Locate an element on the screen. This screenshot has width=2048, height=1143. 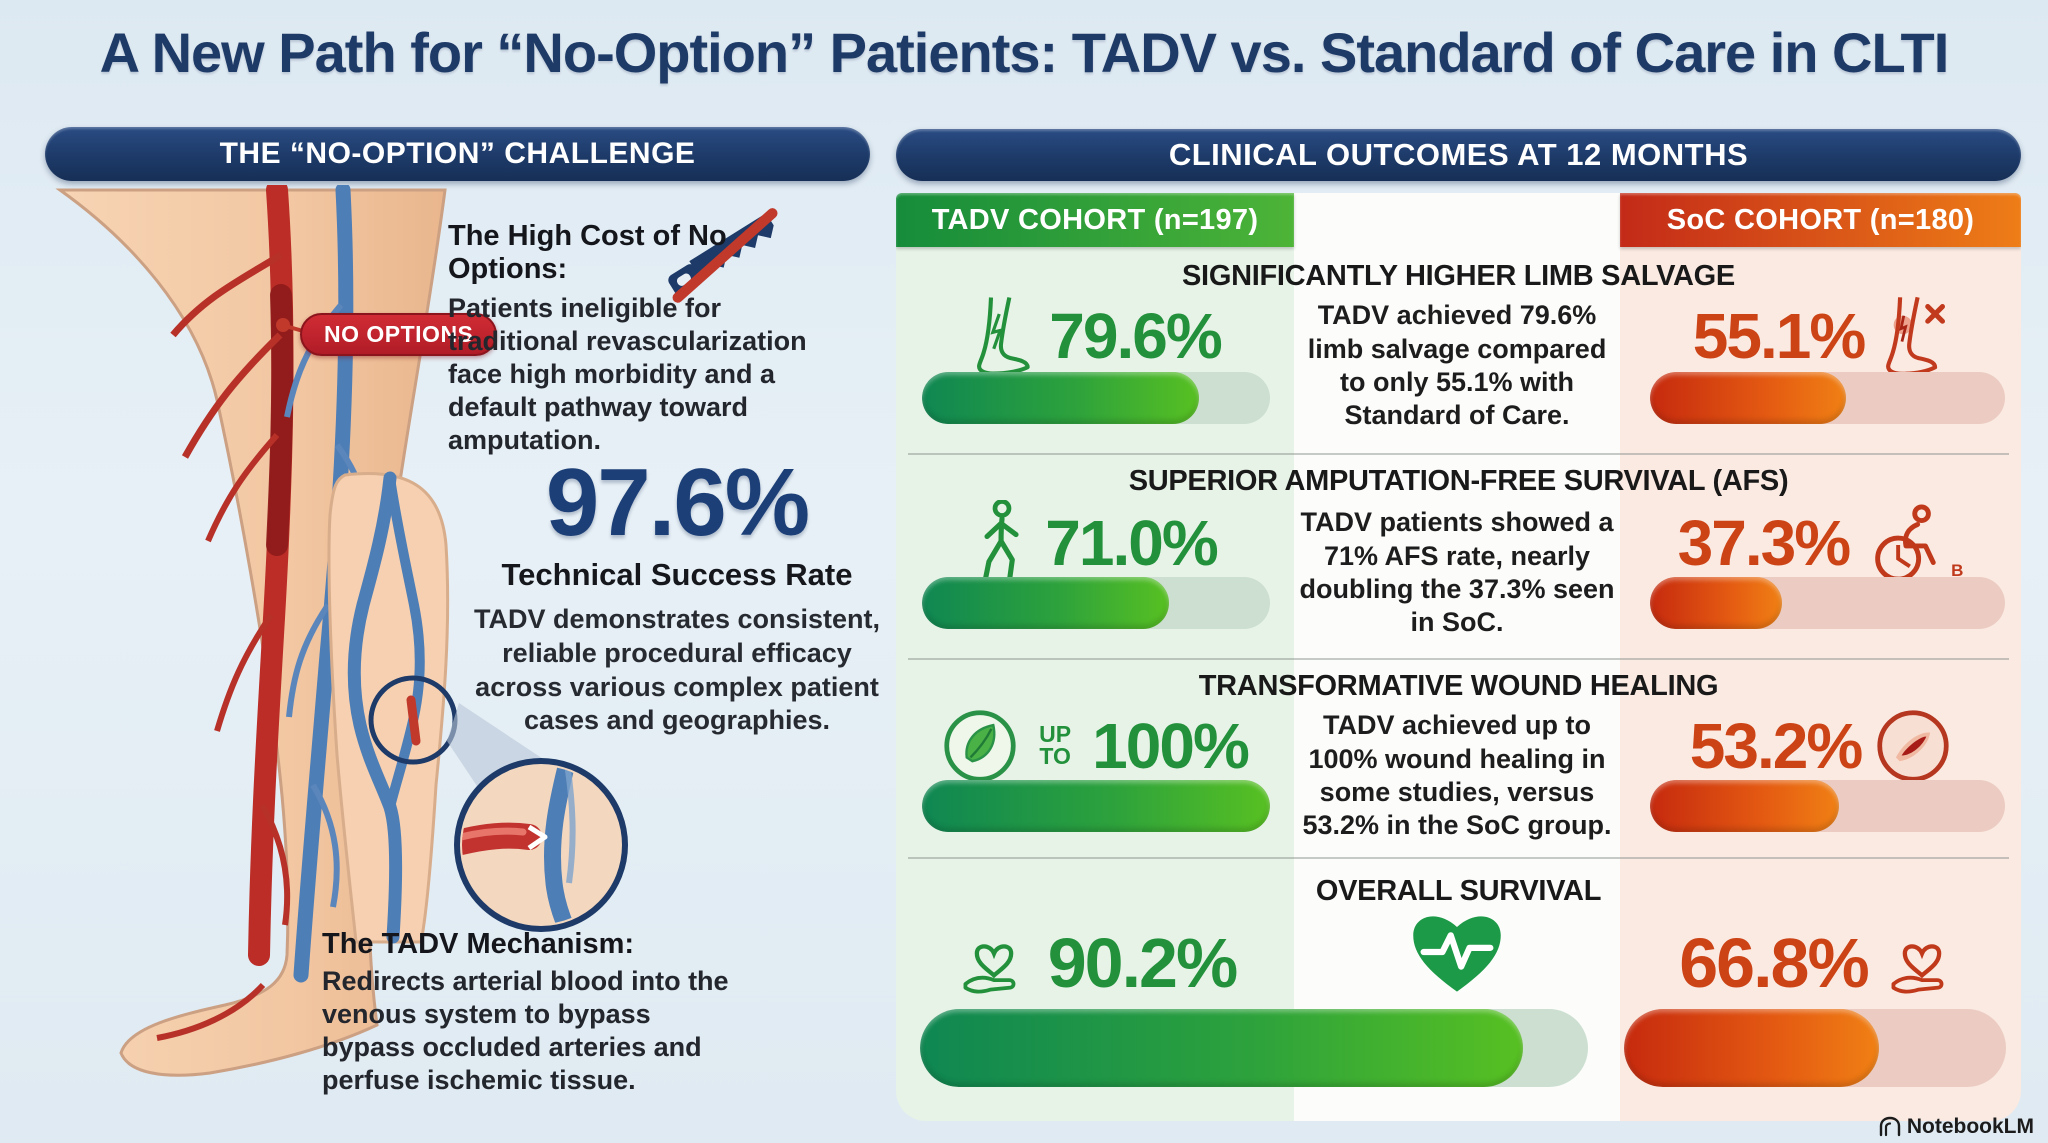
technical-success-label: Technical Success Rate is located at coordinates (677, 574).